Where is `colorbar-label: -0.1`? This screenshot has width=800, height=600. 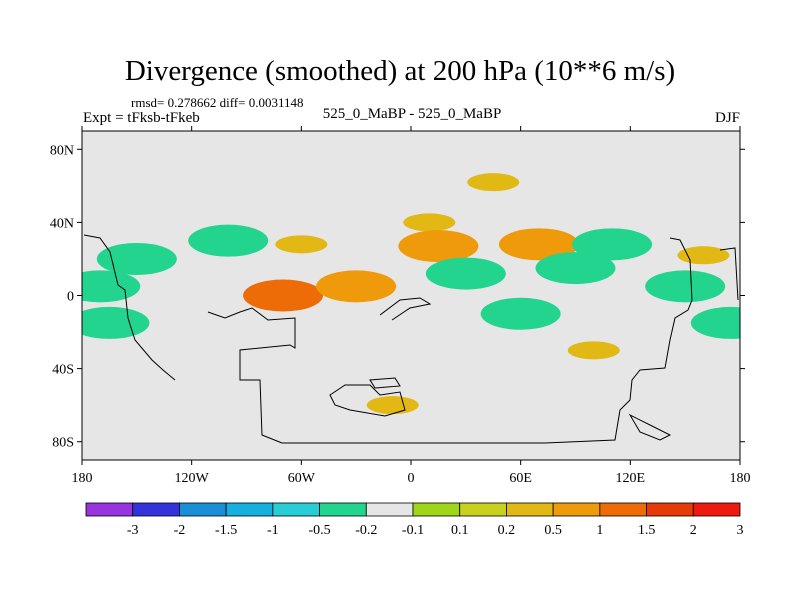 colorbar-label: -0.1 is located at coordinates (413, 530).